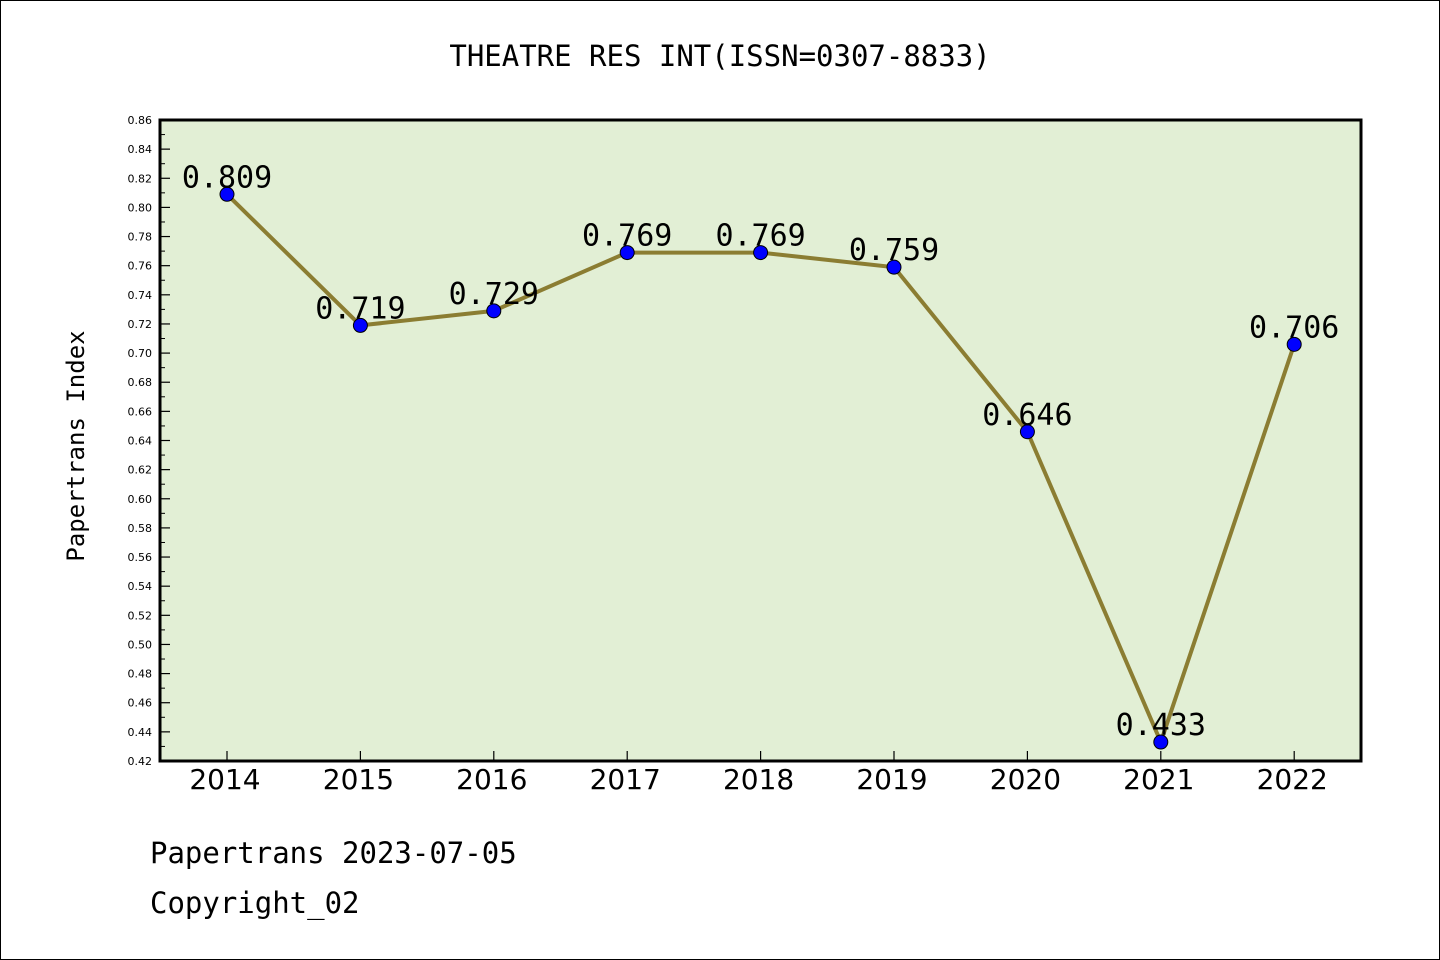 The image size is (1440, 960). I want to click on x-tick-label: 2014, so click(224, 779).